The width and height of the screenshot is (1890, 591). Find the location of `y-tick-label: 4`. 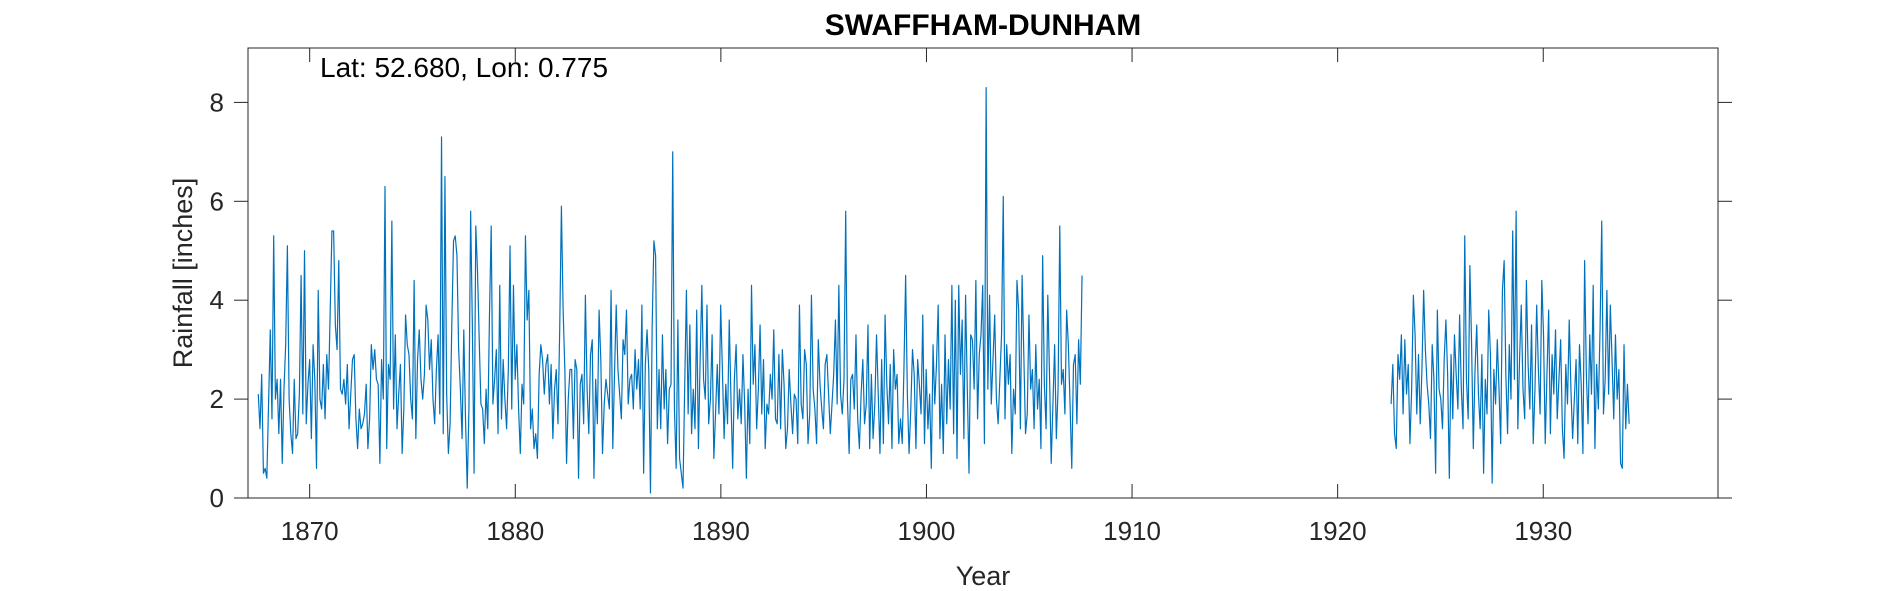

y-tick-label: 4 is located at coordinates (217, 300).